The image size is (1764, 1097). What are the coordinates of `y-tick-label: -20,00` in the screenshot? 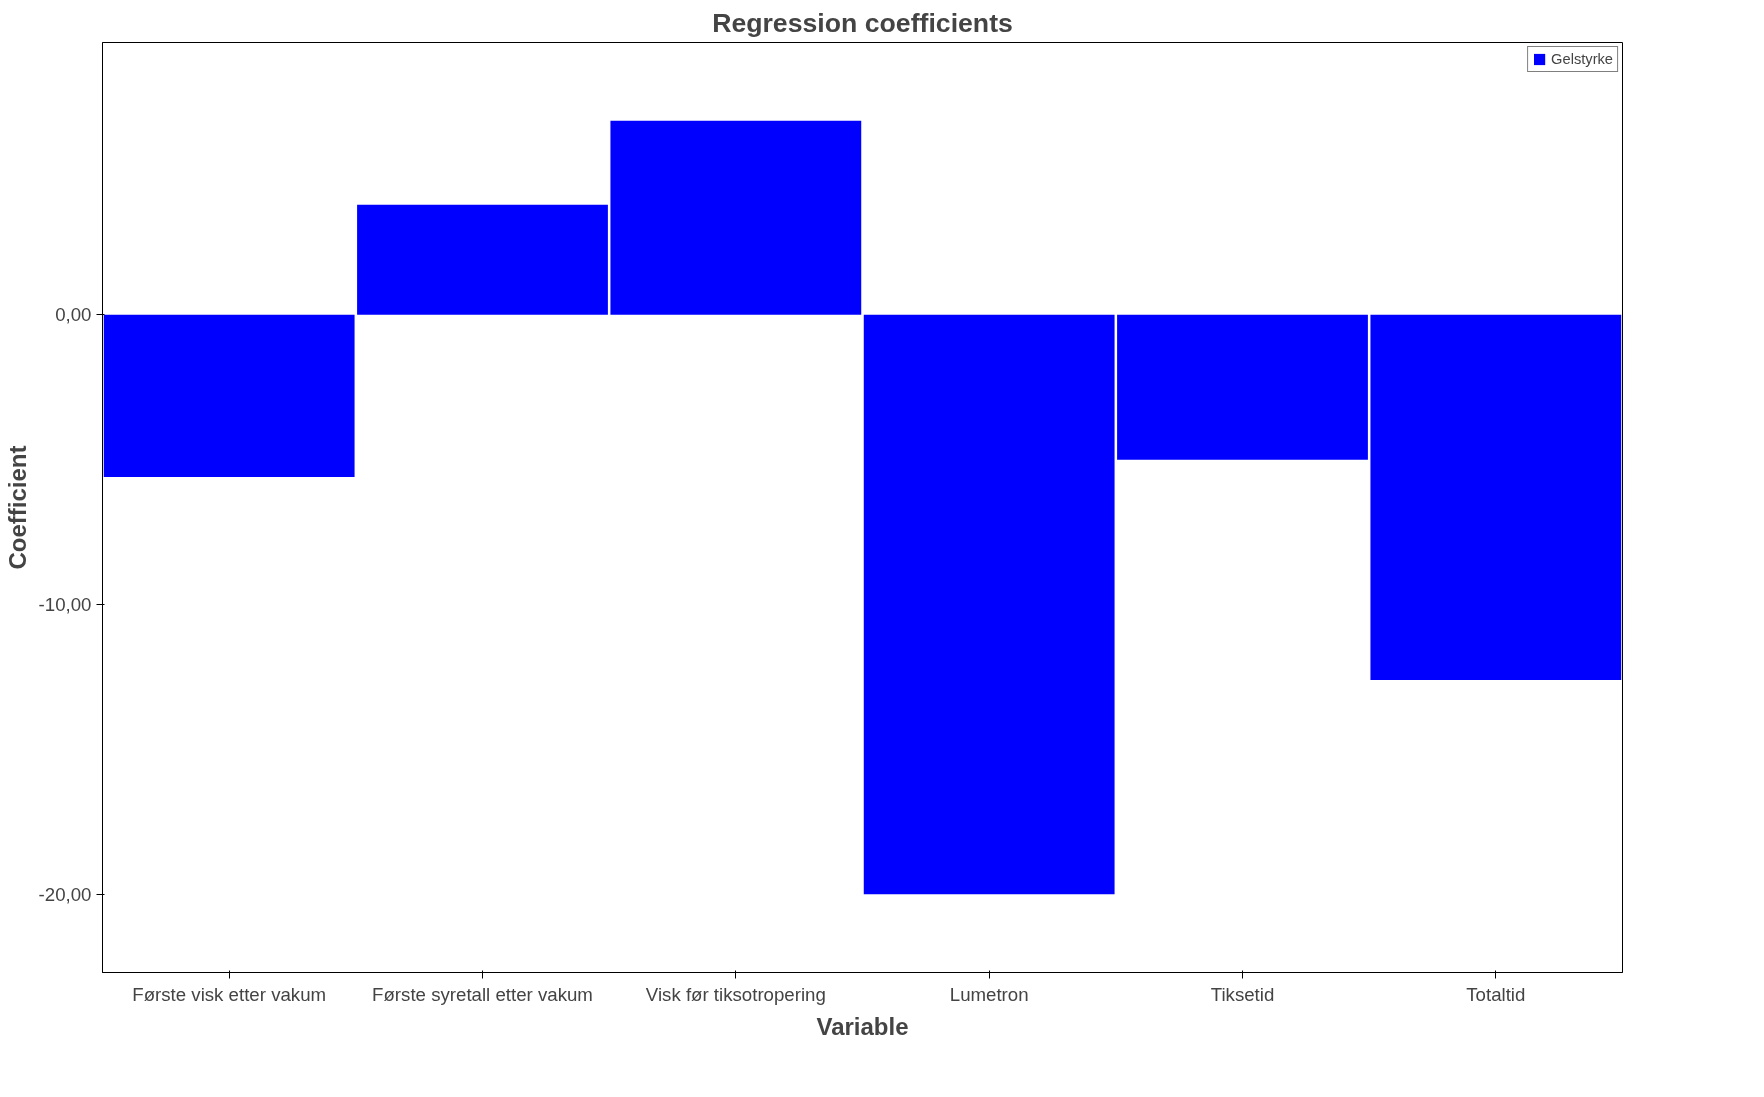 It's located at (65, 894).